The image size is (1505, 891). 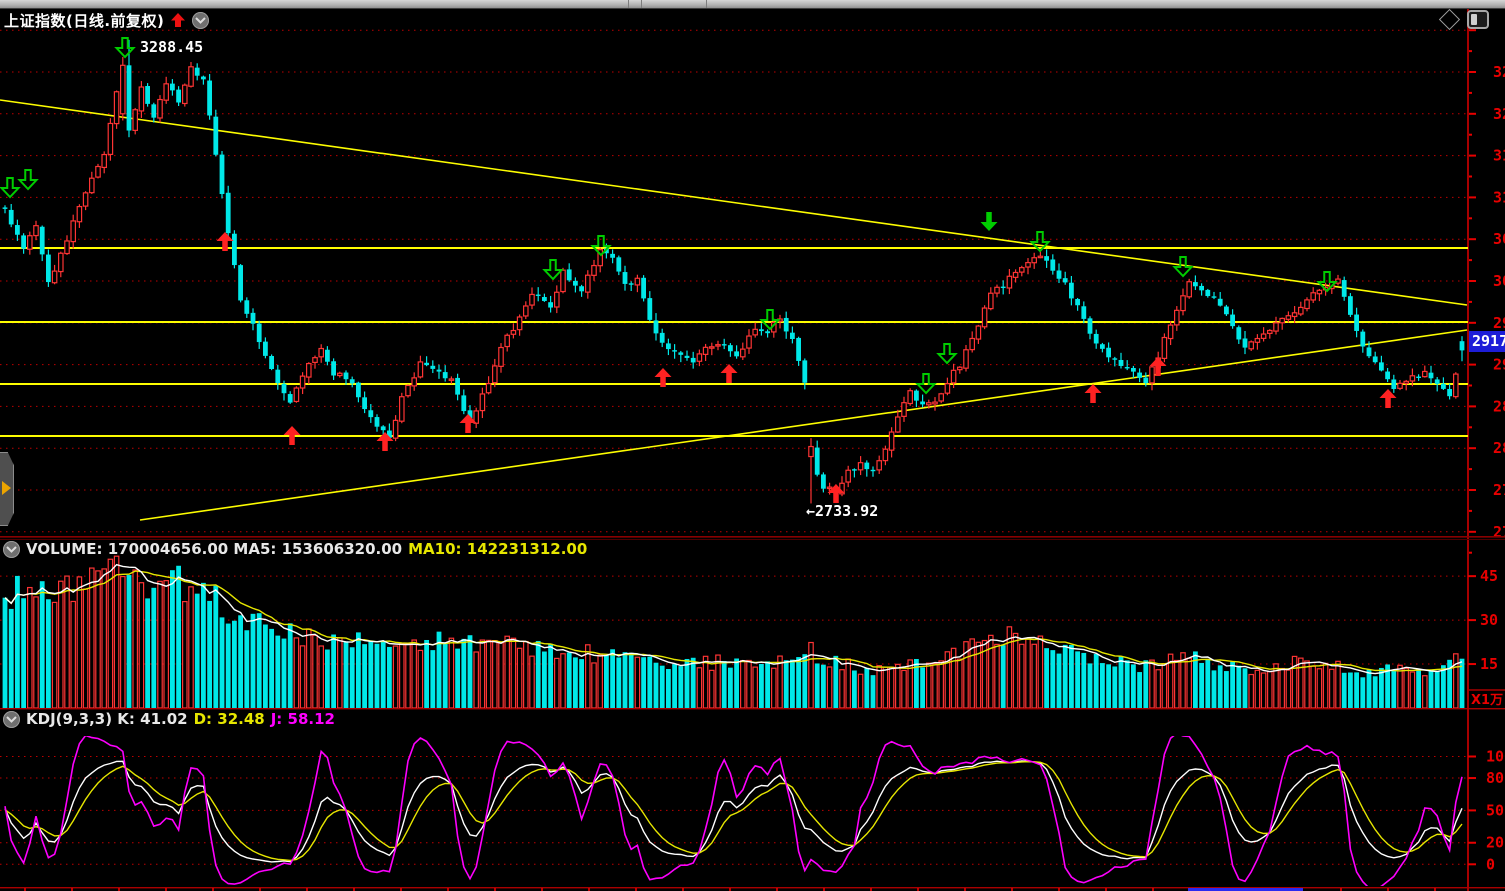 I want to click on volume-values: VOLUME: 170004656.00 MA5: 153606320.00, so click(x=214, y=549).